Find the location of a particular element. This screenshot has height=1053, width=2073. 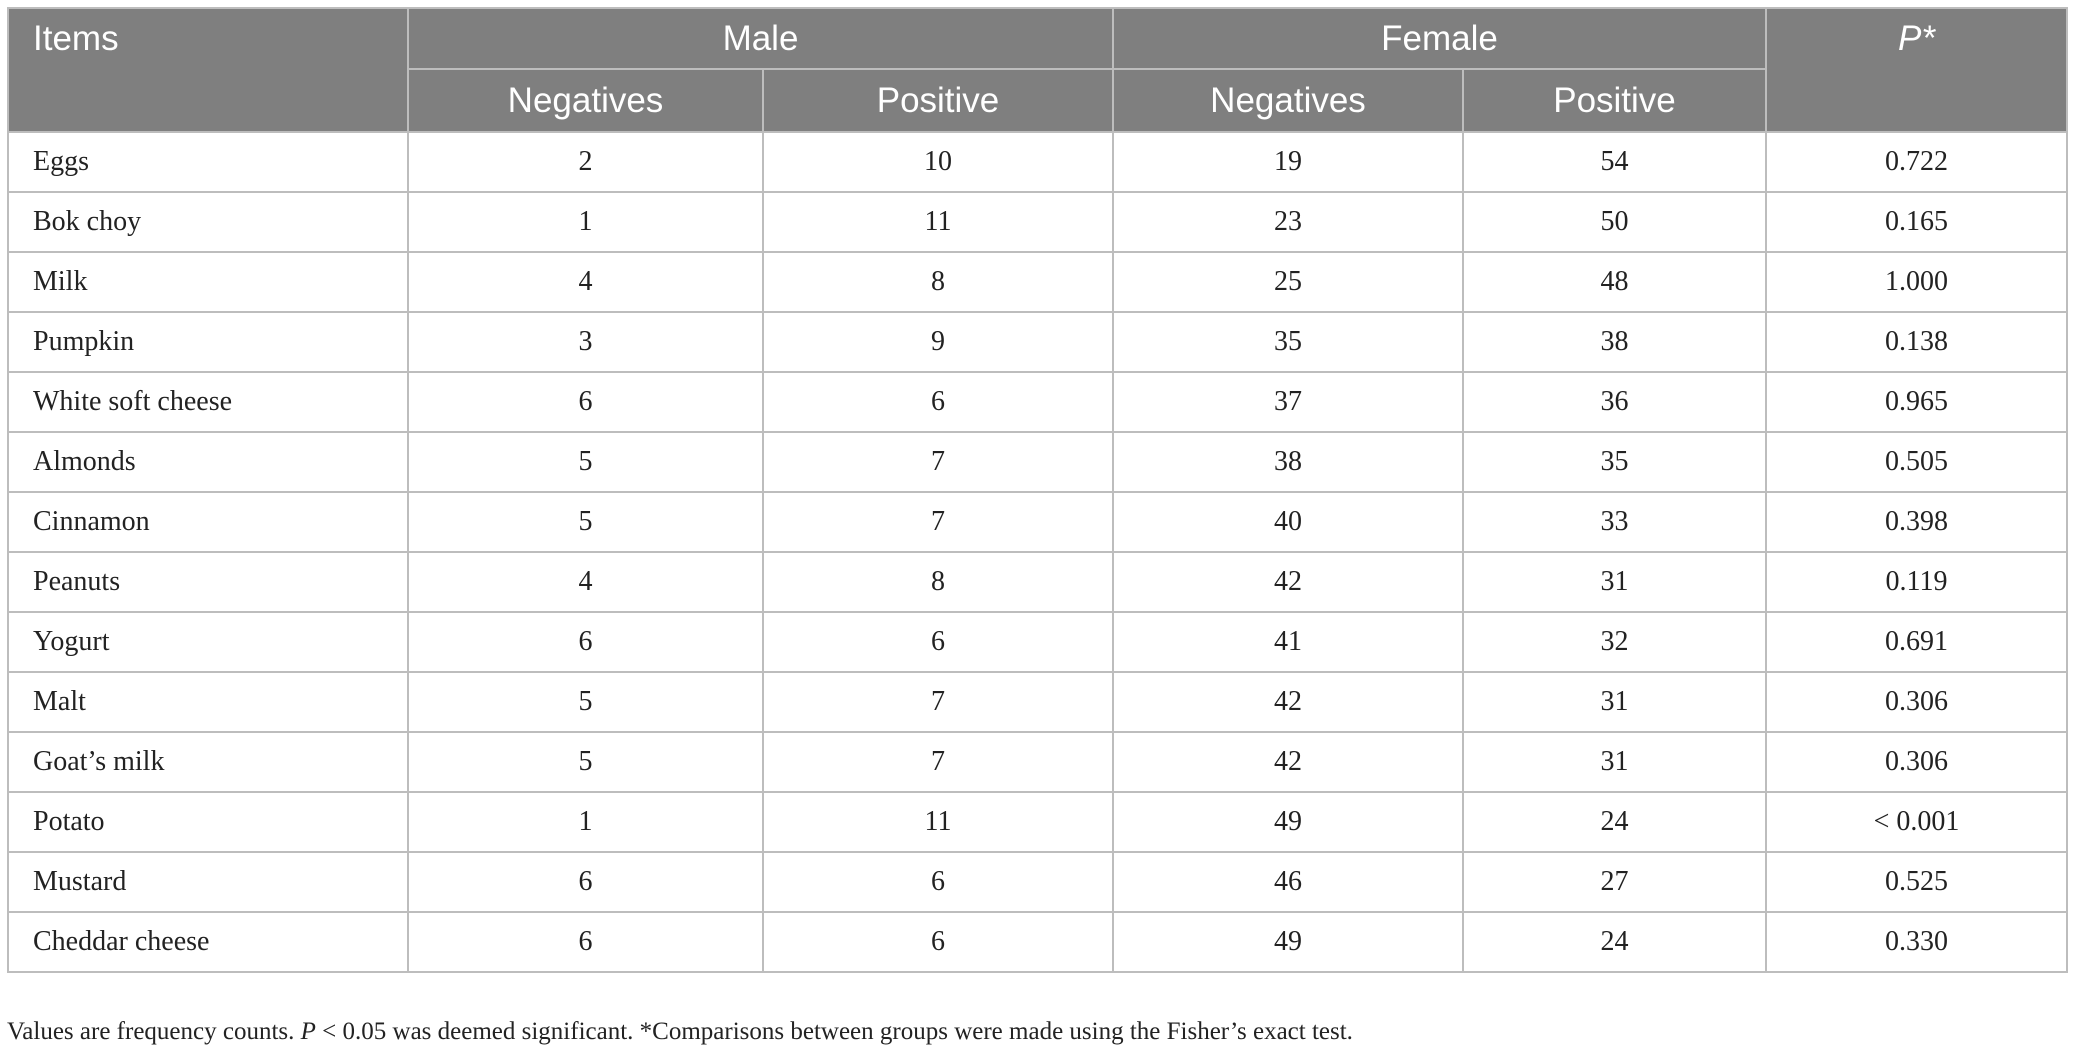

table-row: Bok choy 1 11 23 50 0.165 is located at coordinates (1037, 222).